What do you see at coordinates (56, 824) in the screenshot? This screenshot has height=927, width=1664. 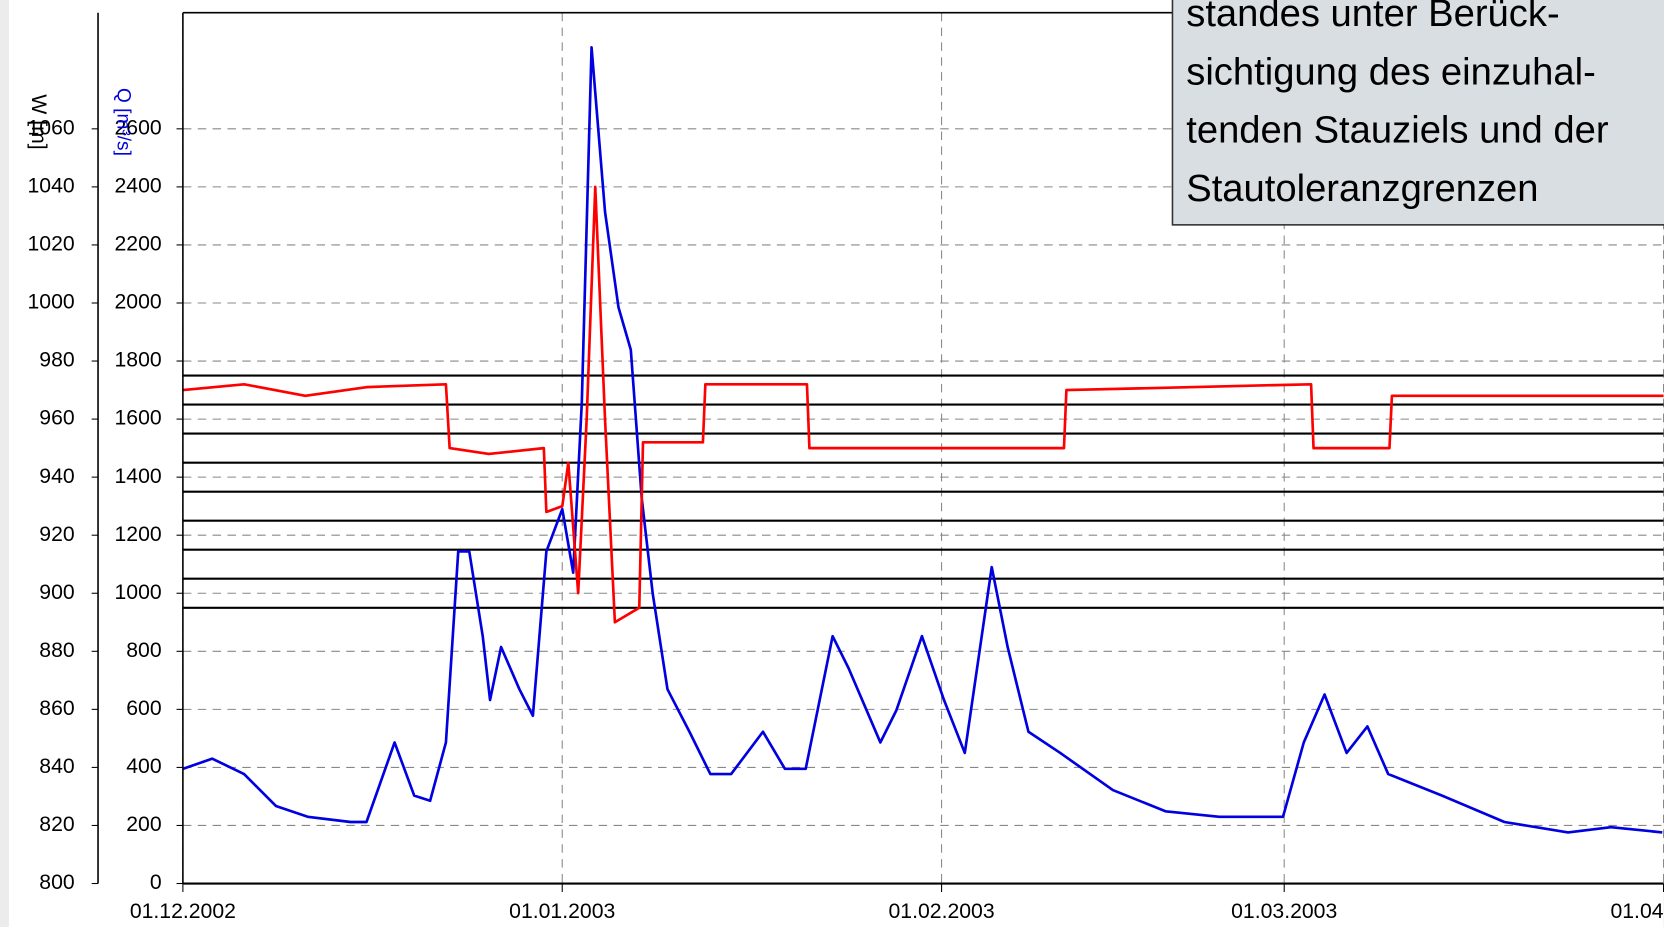 I see `y-tick-label: 820` at bounding box center [56, 824].